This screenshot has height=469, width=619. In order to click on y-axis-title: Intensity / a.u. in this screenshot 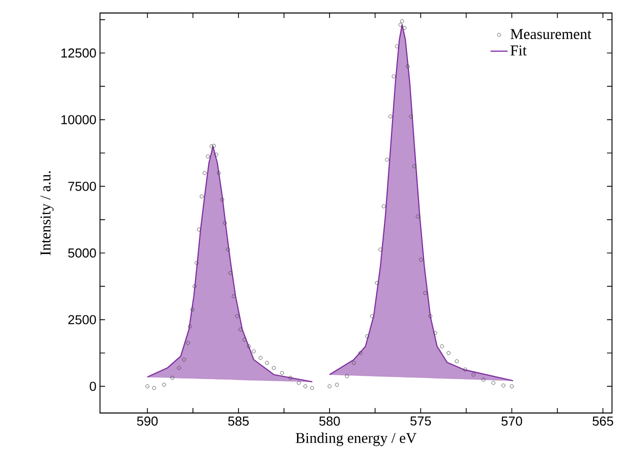, I will do `click(47, 213)`.